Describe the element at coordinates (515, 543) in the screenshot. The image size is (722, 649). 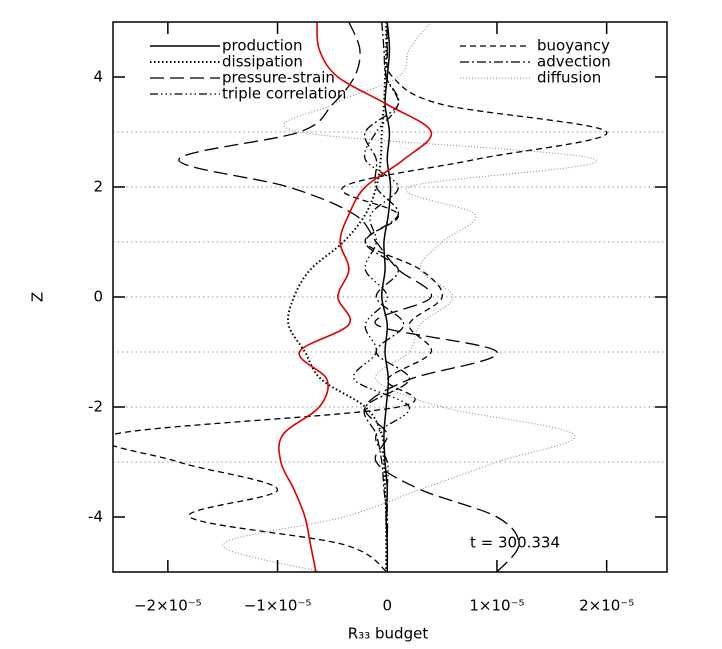
I see `annotation: t = 300.334` at that location.